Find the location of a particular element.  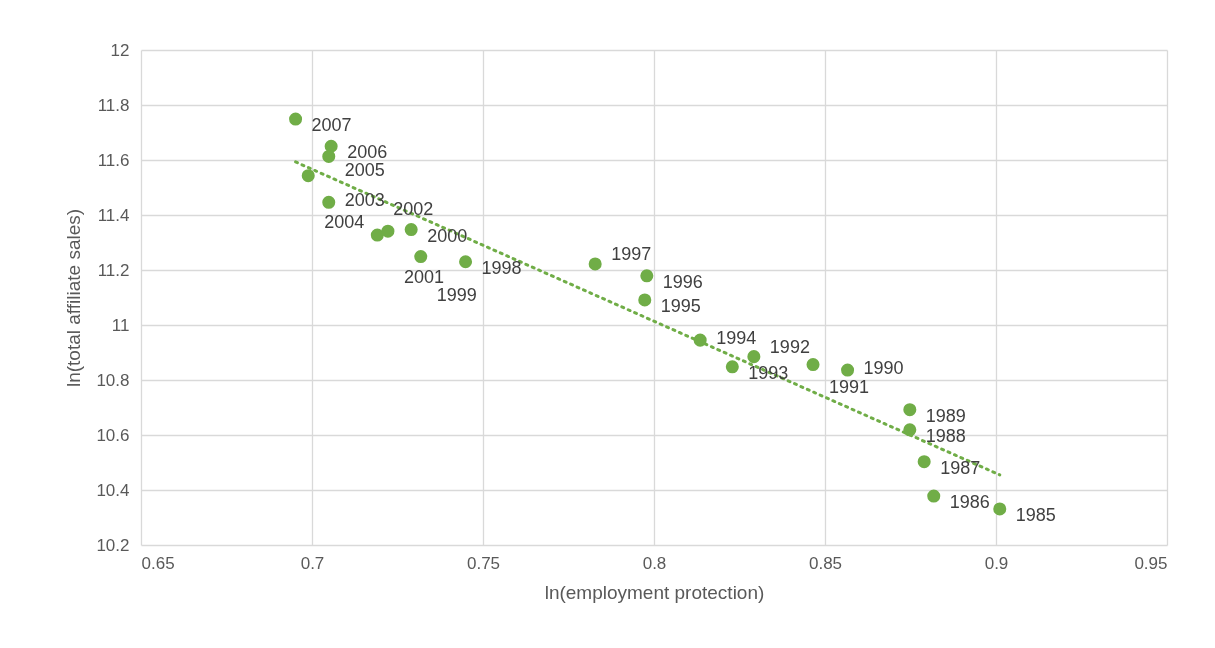

annotation: 1990 is located at coordinates (883, 368).